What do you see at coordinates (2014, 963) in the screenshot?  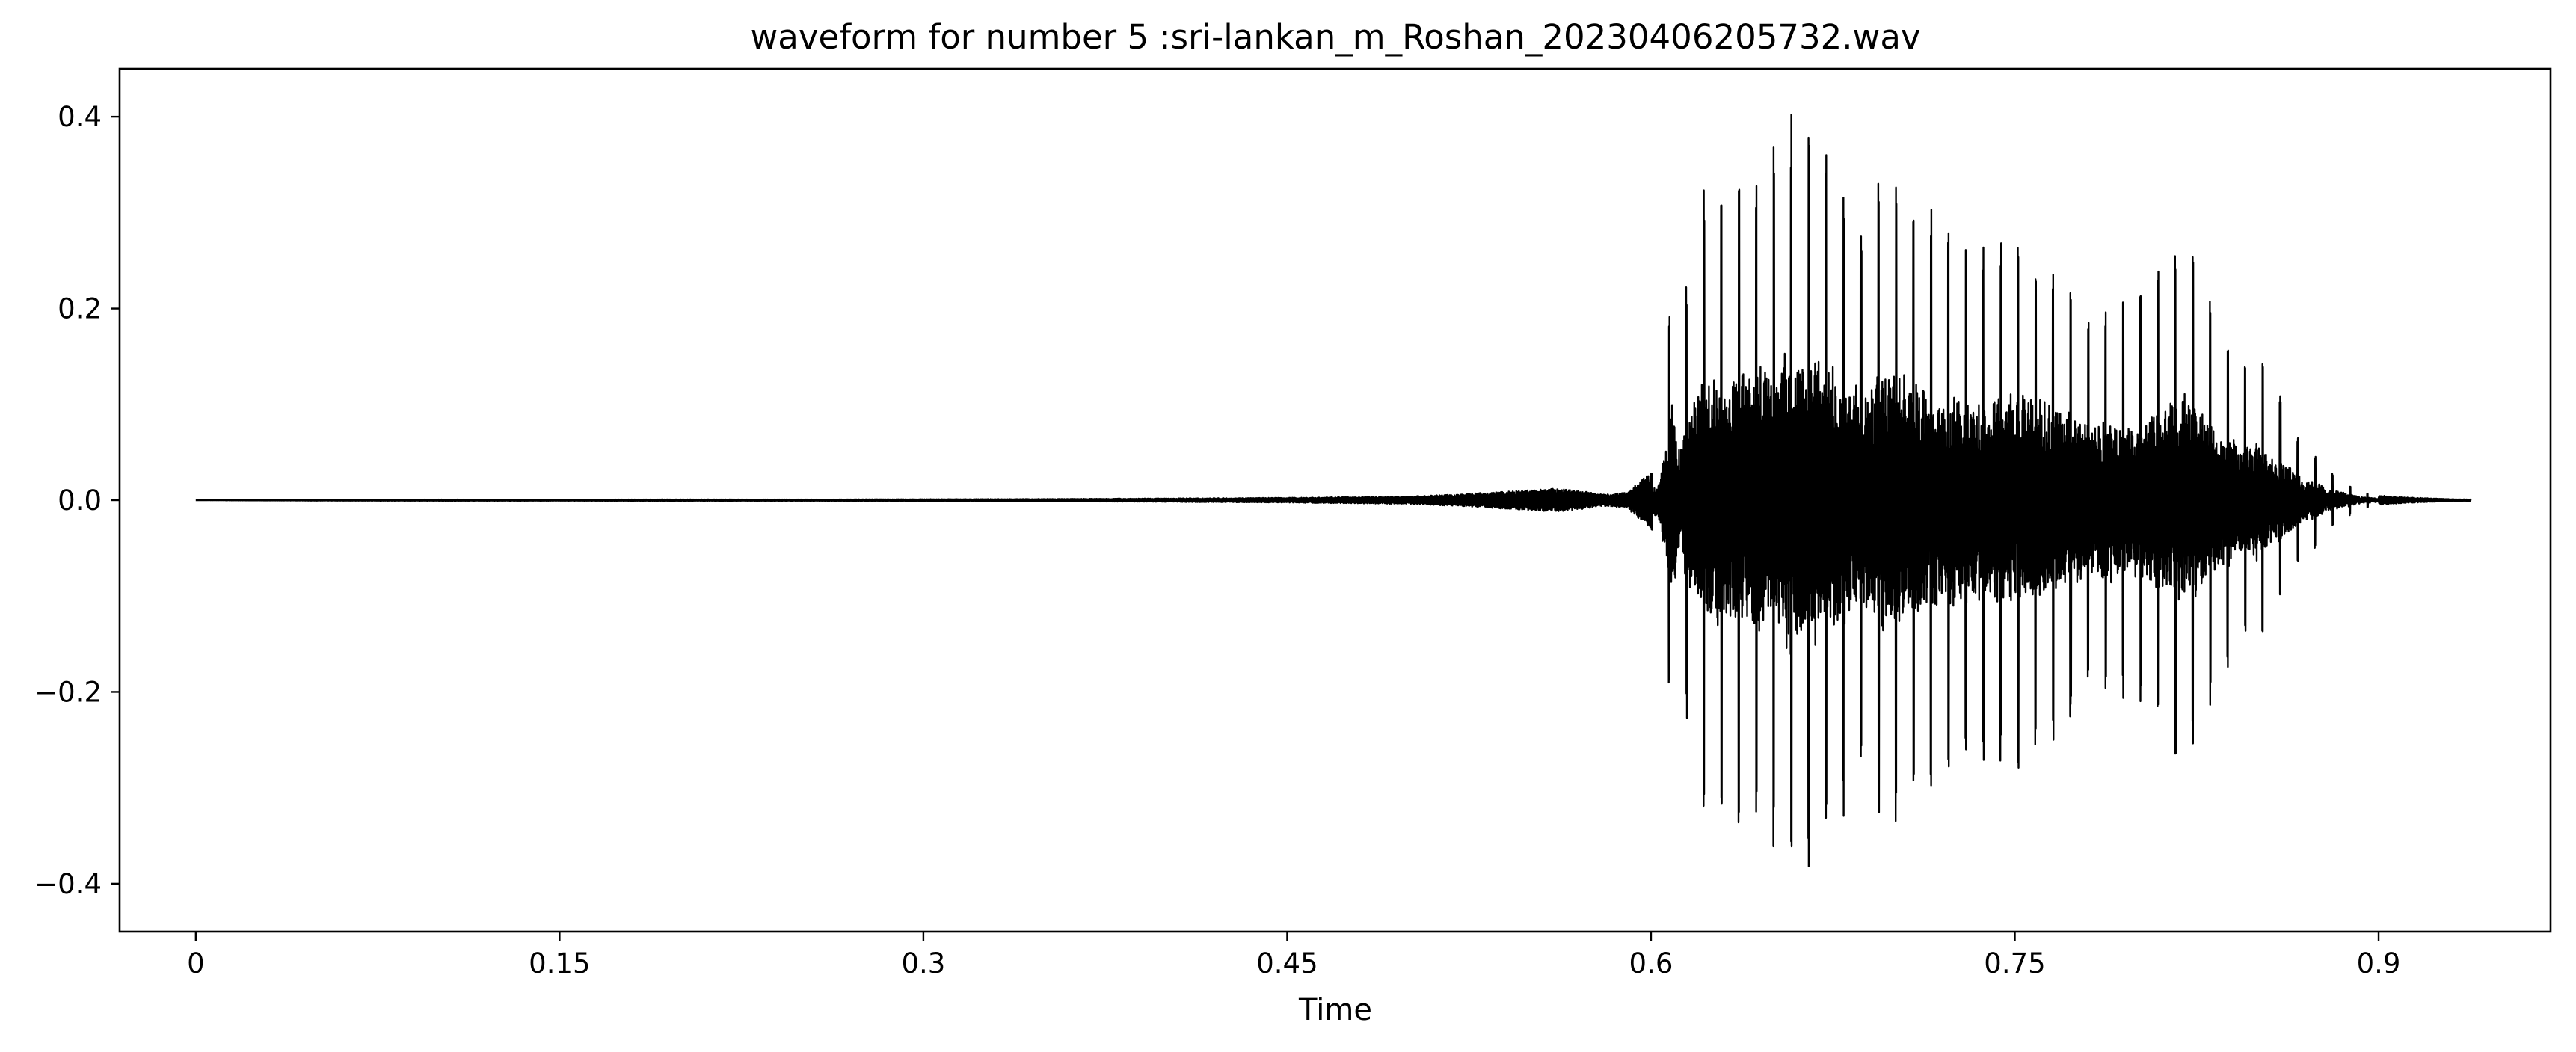 I see `x-tick-label: 0.75` at bounding box center [2014, 963].